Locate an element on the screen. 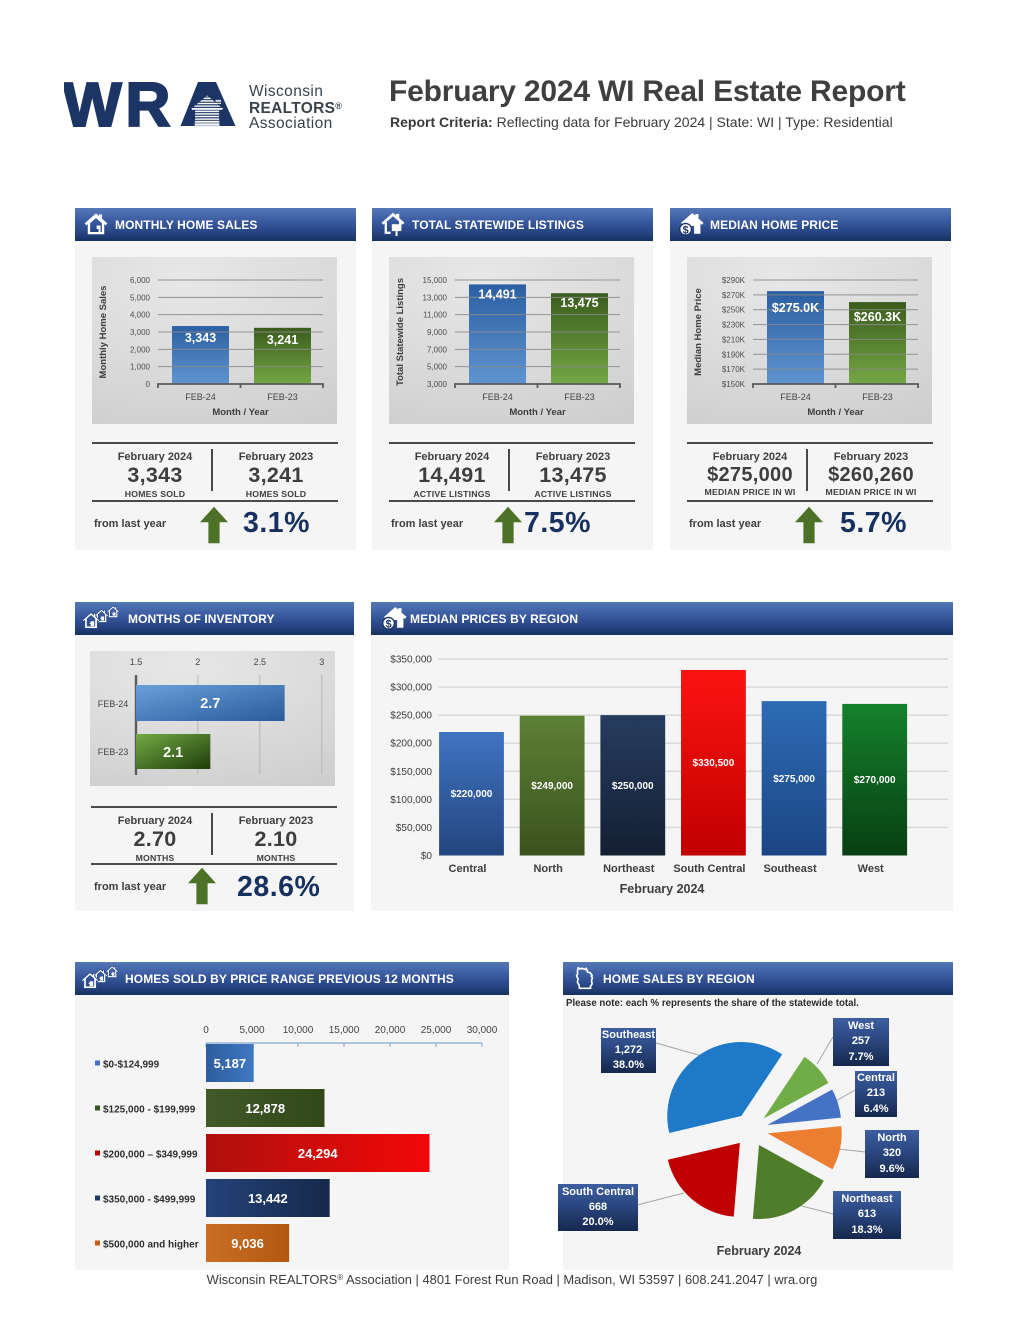 Image resolution: width=1024 pixels, height=1325 pixels. svg-text: 3,343 is located at coordinates (200, 338).